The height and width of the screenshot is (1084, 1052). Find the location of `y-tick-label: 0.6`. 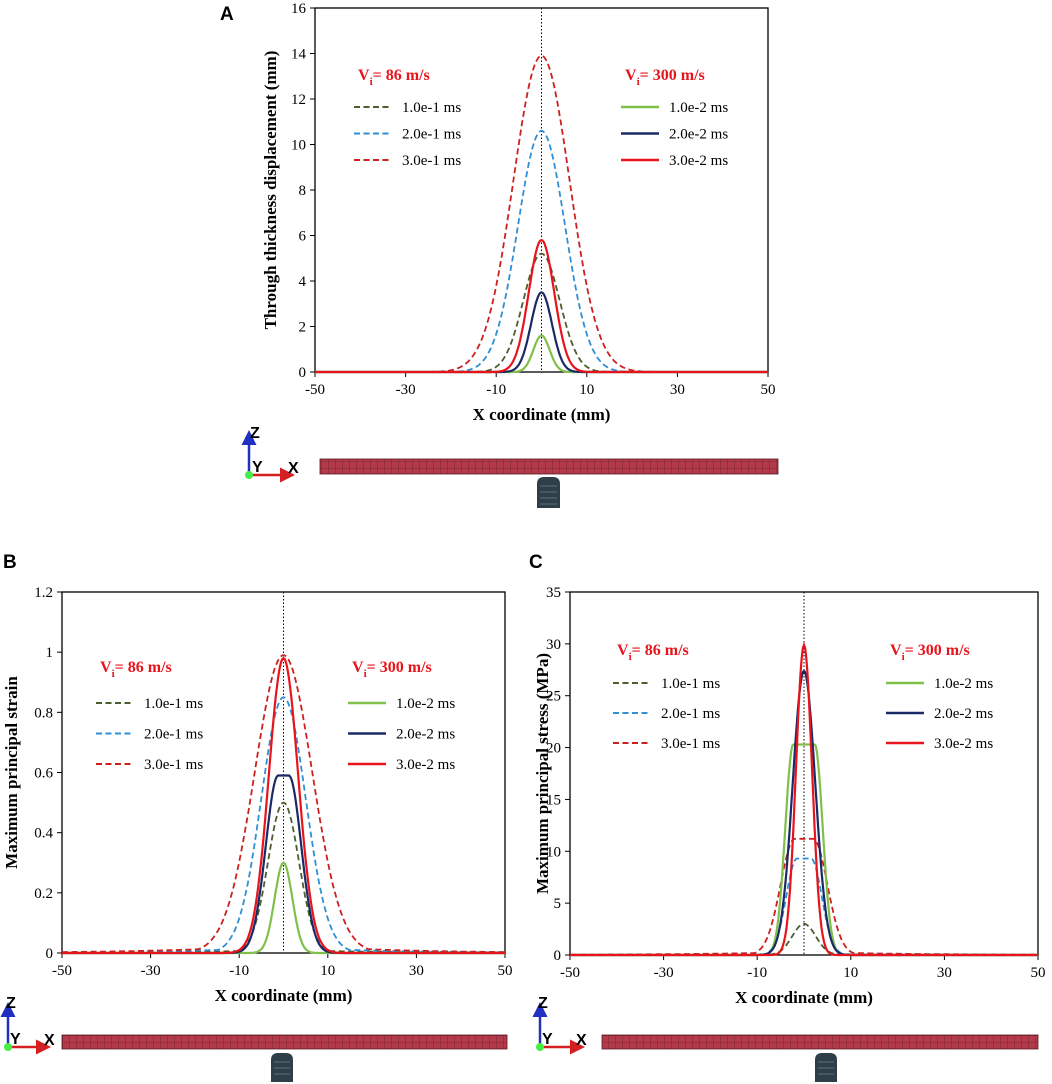

y-tick-label: 0.6 is located at coordinates (43, 774).